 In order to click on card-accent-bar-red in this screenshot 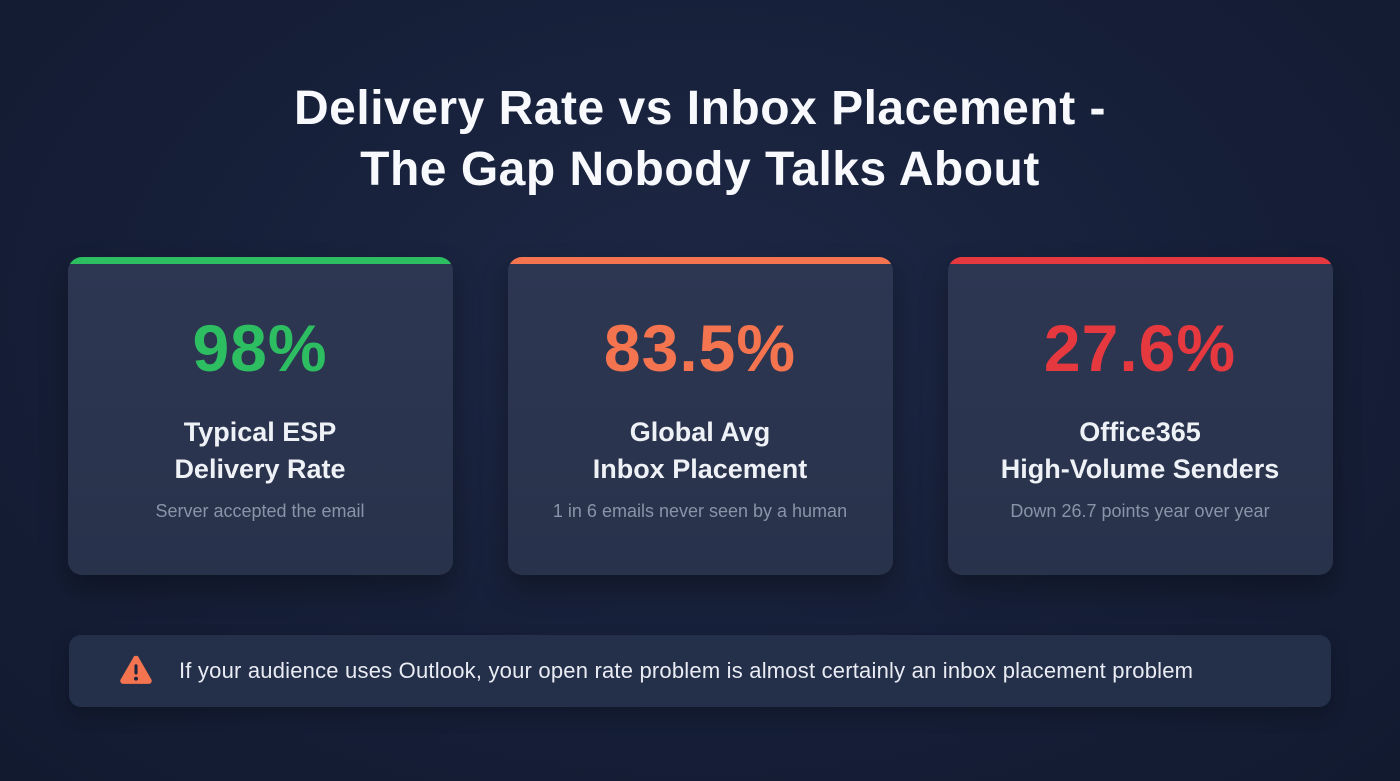, I will do `click(1140, 260)`.